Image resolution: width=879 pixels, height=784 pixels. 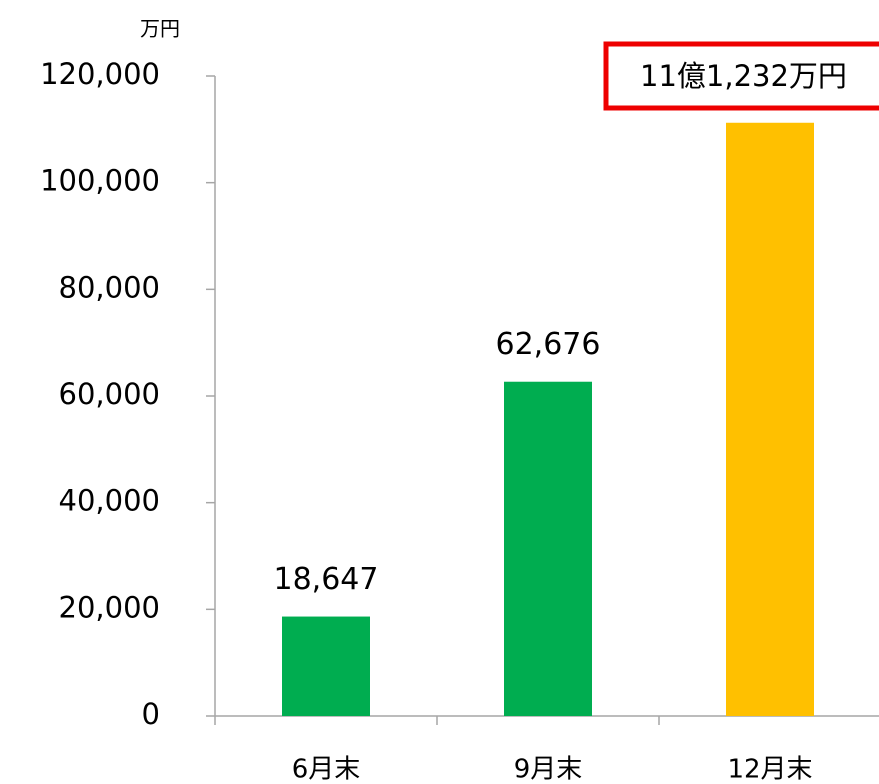 I want to click on x-tick-label: 9月末, so click(x=548, y=769).